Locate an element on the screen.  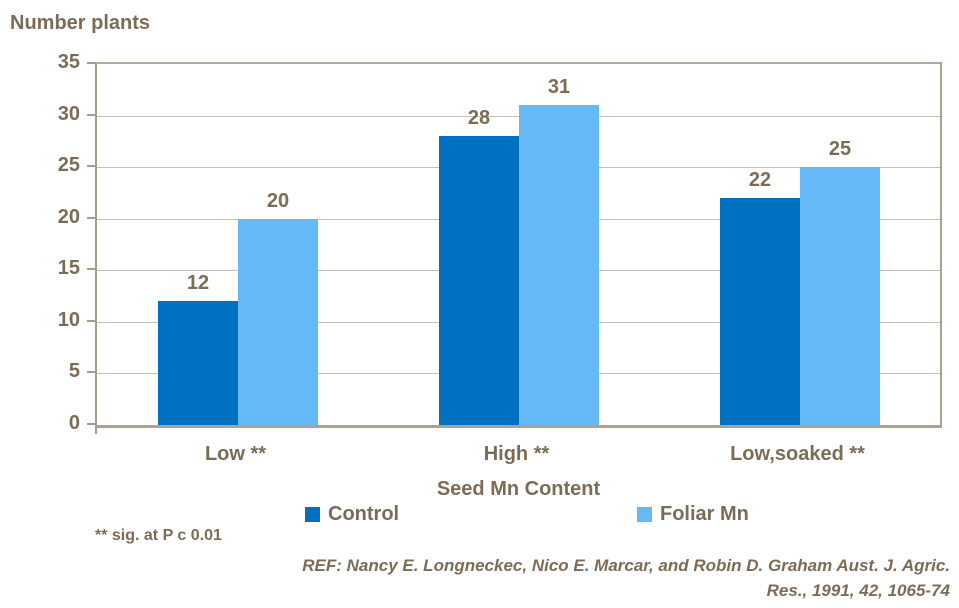
legend-item-control: Control is located at coordinates (352, 514).